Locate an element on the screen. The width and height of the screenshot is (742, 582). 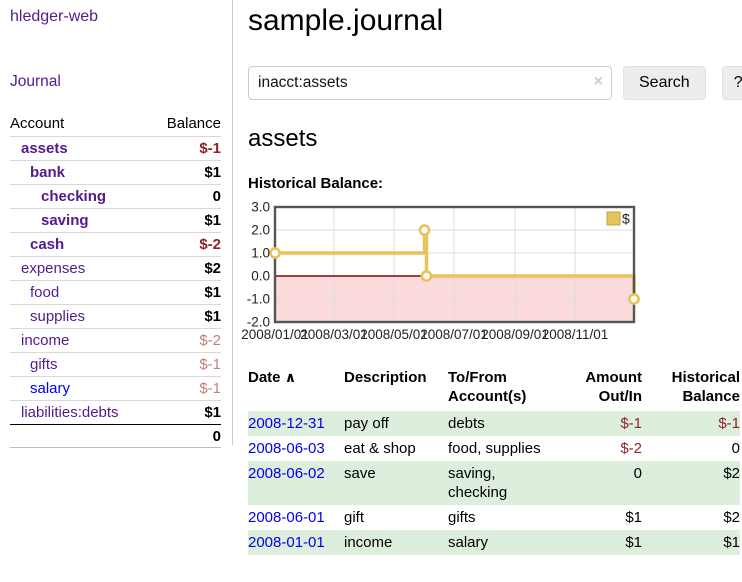
balance-column-header: Balance is located at coordinates (193, 123).